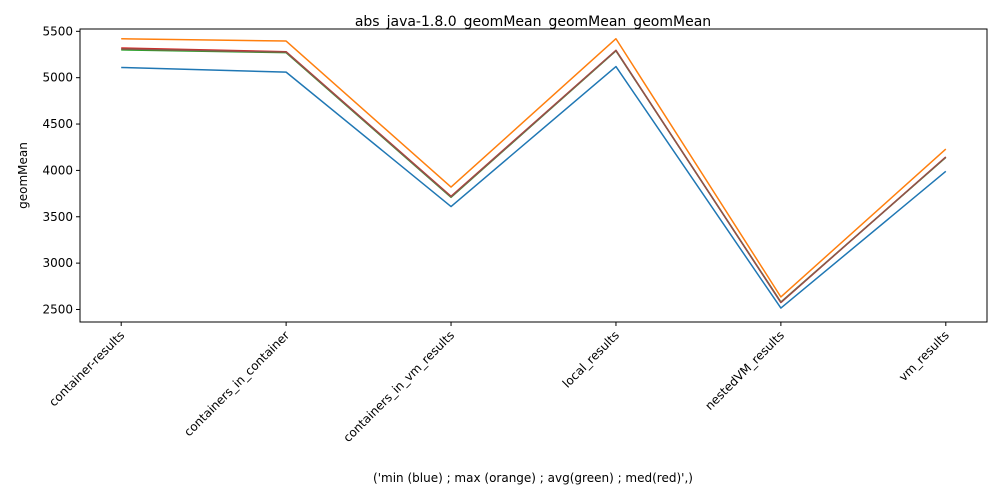 Image resolution: width=1000 pixels, height=500 pixels. What do you see at coordinates (57, 217) in the screenshot?
I see `y-tick-label: 3500` at bounding box center [57, 217].